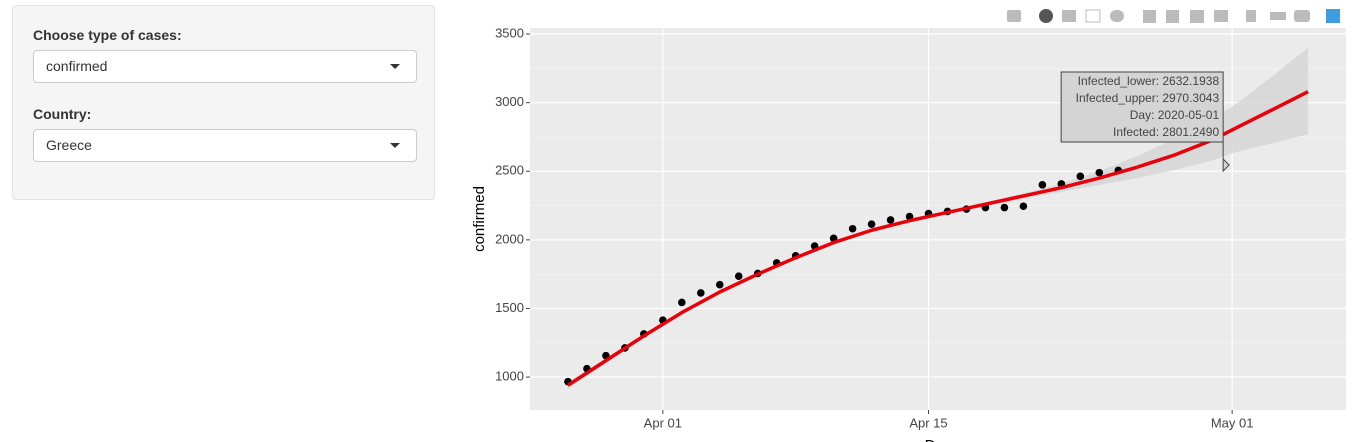 This screenshot has height=442, width=1358. What do you see at coordinates (928, 422) in the screenshot?
I see `x-tick-label: Apr 15` at bounding box center [928, 422].